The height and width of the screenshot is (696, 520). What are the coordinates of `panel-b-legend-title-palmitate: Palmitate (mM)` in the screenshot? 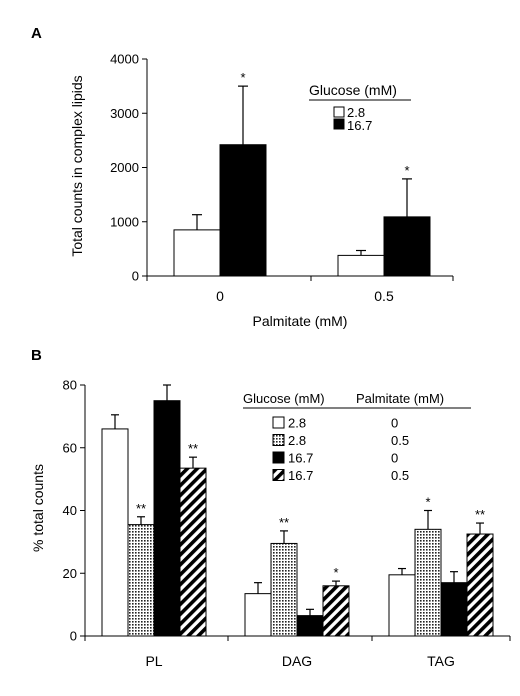 It's located at (400, 398).